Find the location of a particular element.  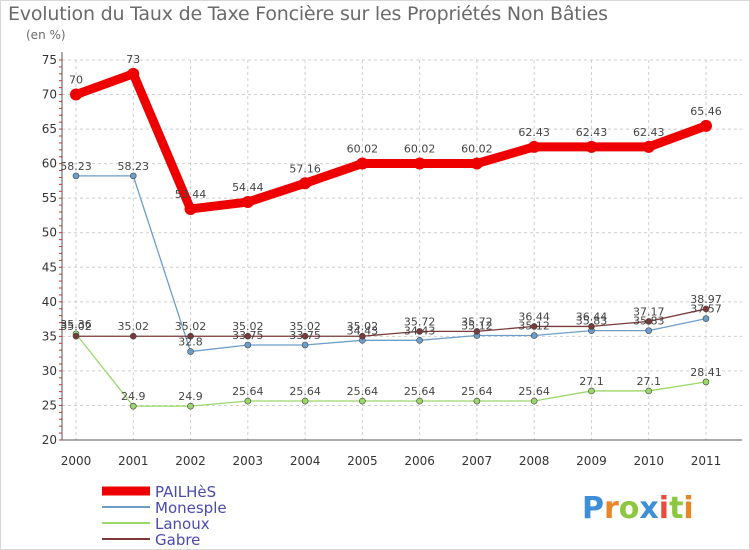

y-tick-label: 40 is located at coordinates (49, 302).